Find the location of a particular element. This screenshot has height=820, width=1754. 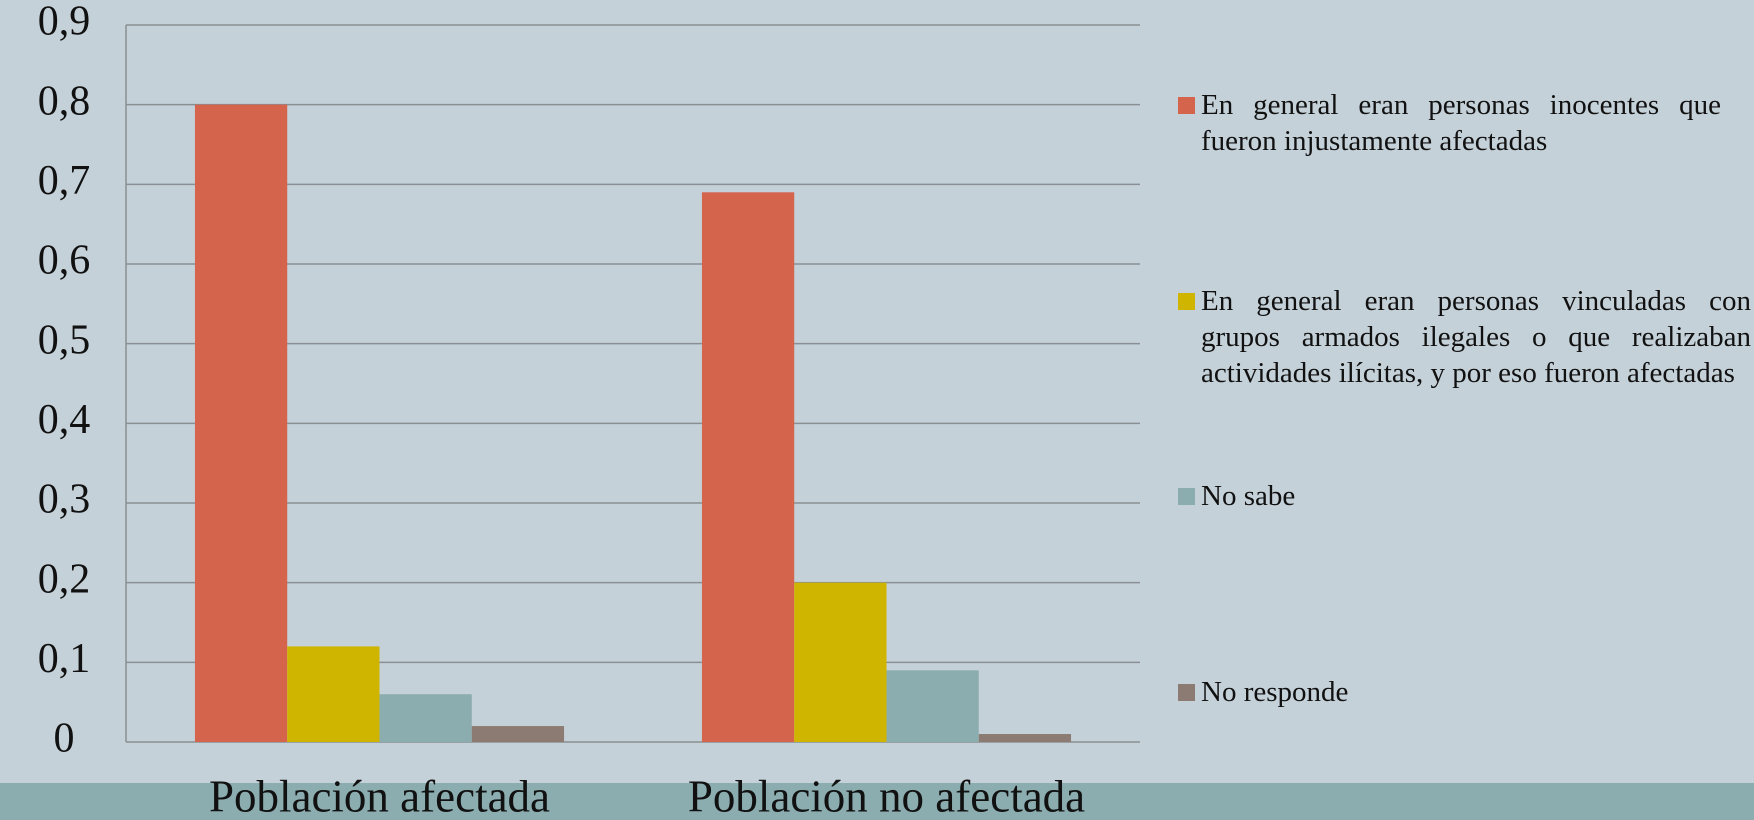

footer-band is located at coordinates (877, 801).